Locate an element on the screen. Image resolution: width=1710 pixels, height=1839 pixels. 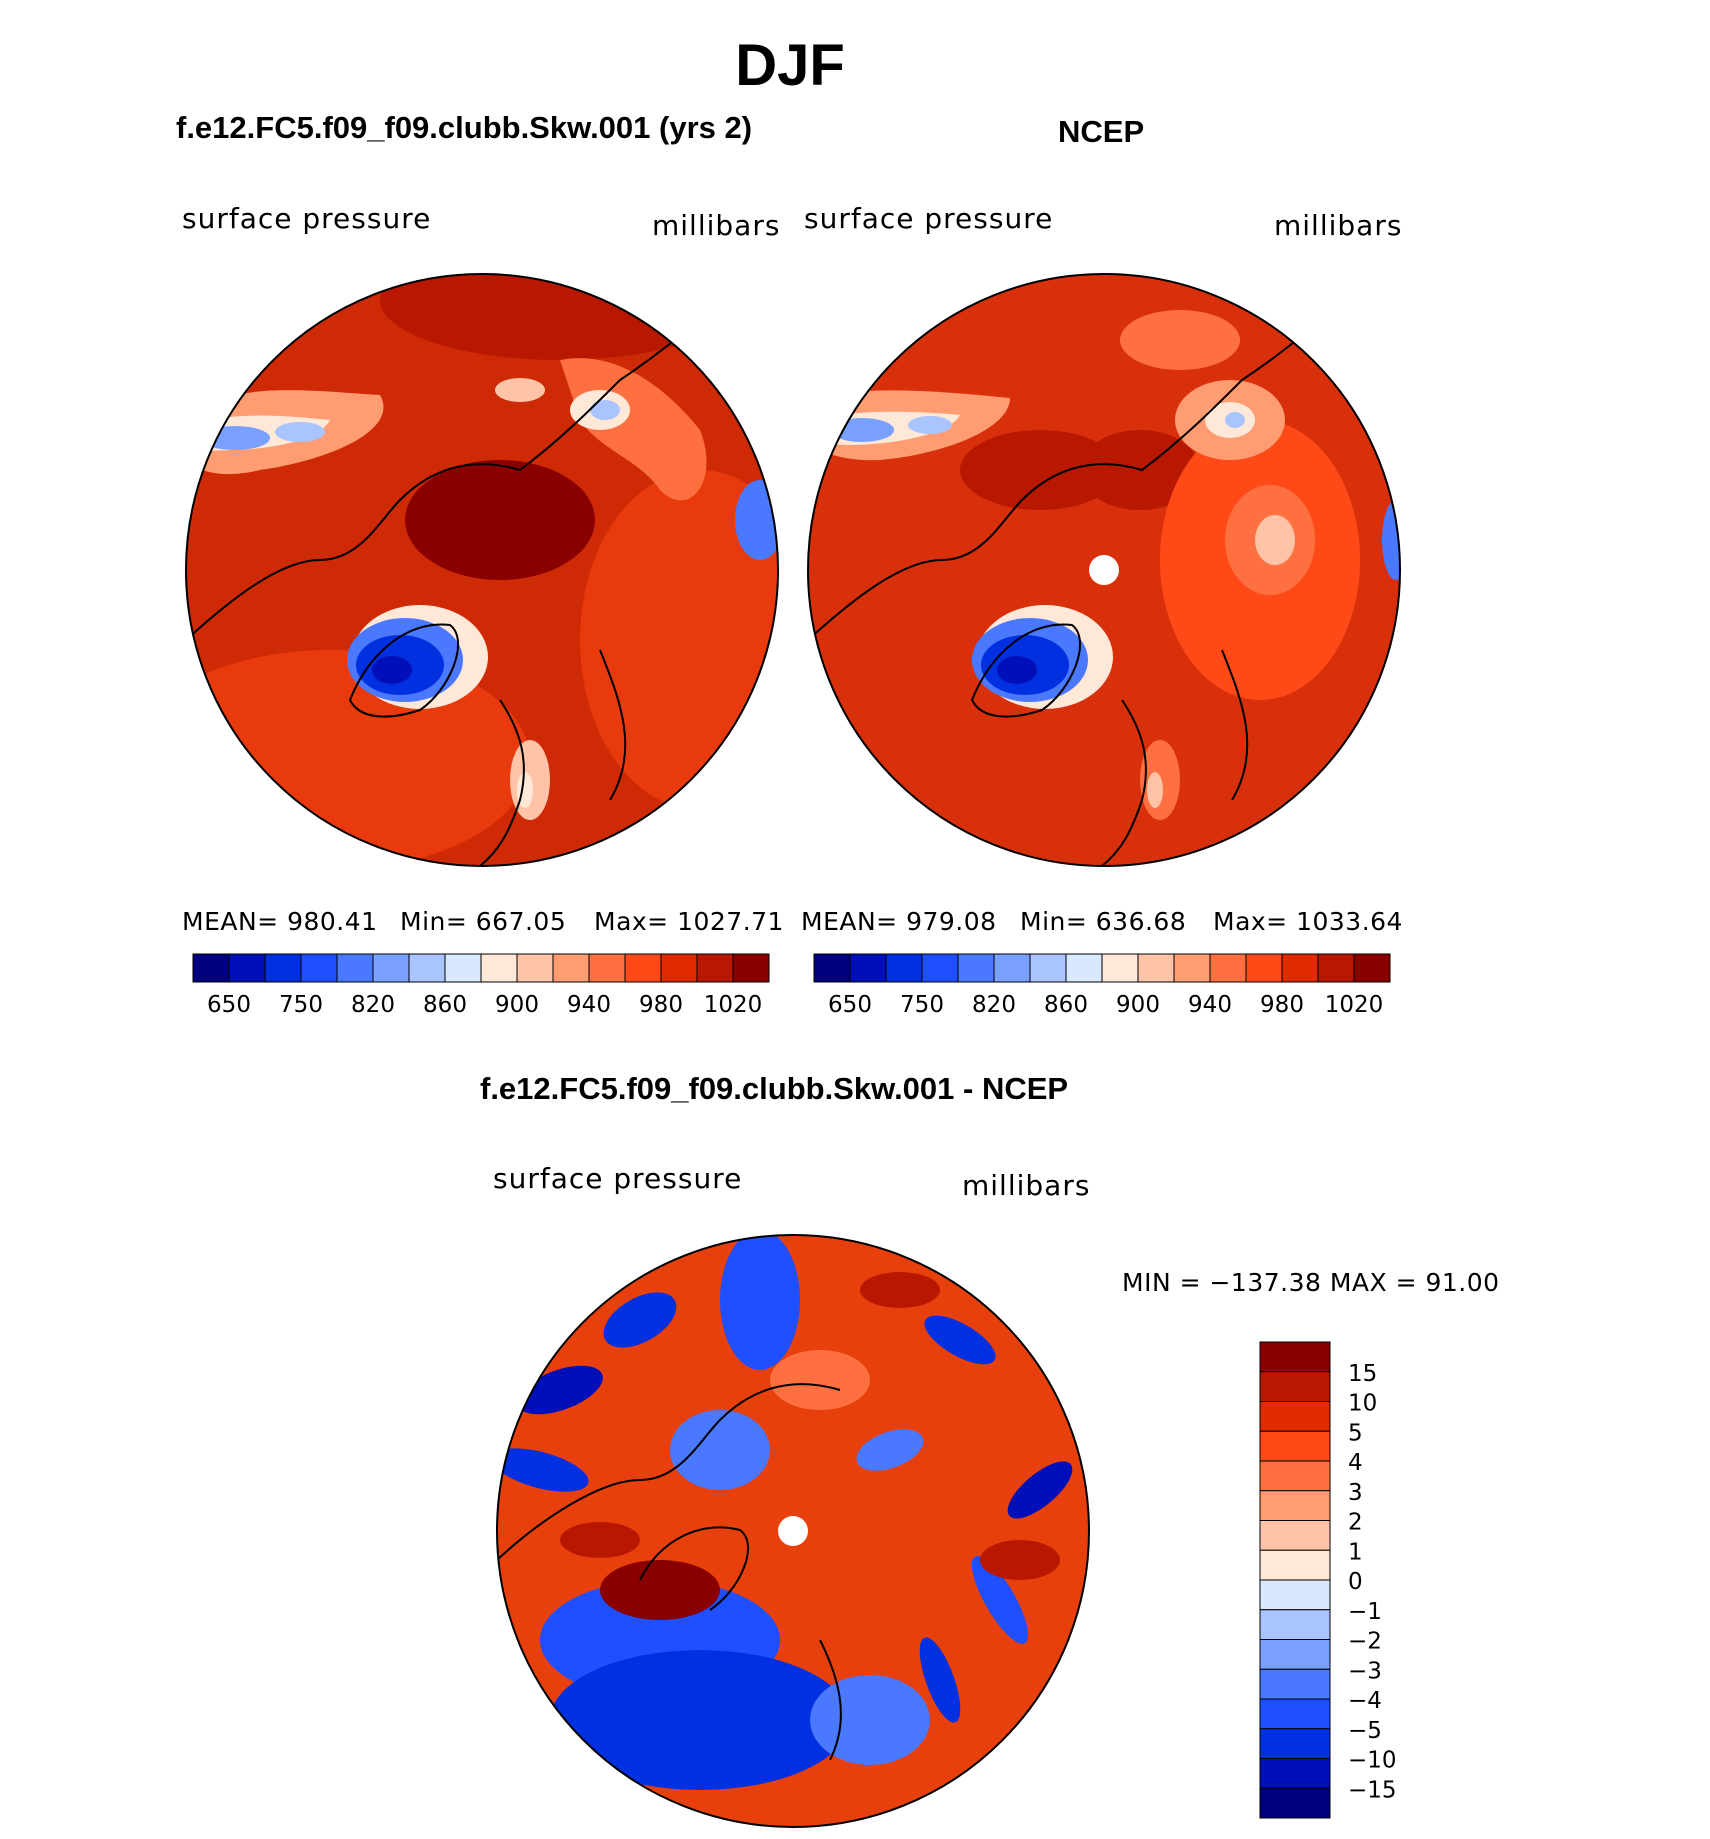
model-polar-map is located at coordinates (482, 570).